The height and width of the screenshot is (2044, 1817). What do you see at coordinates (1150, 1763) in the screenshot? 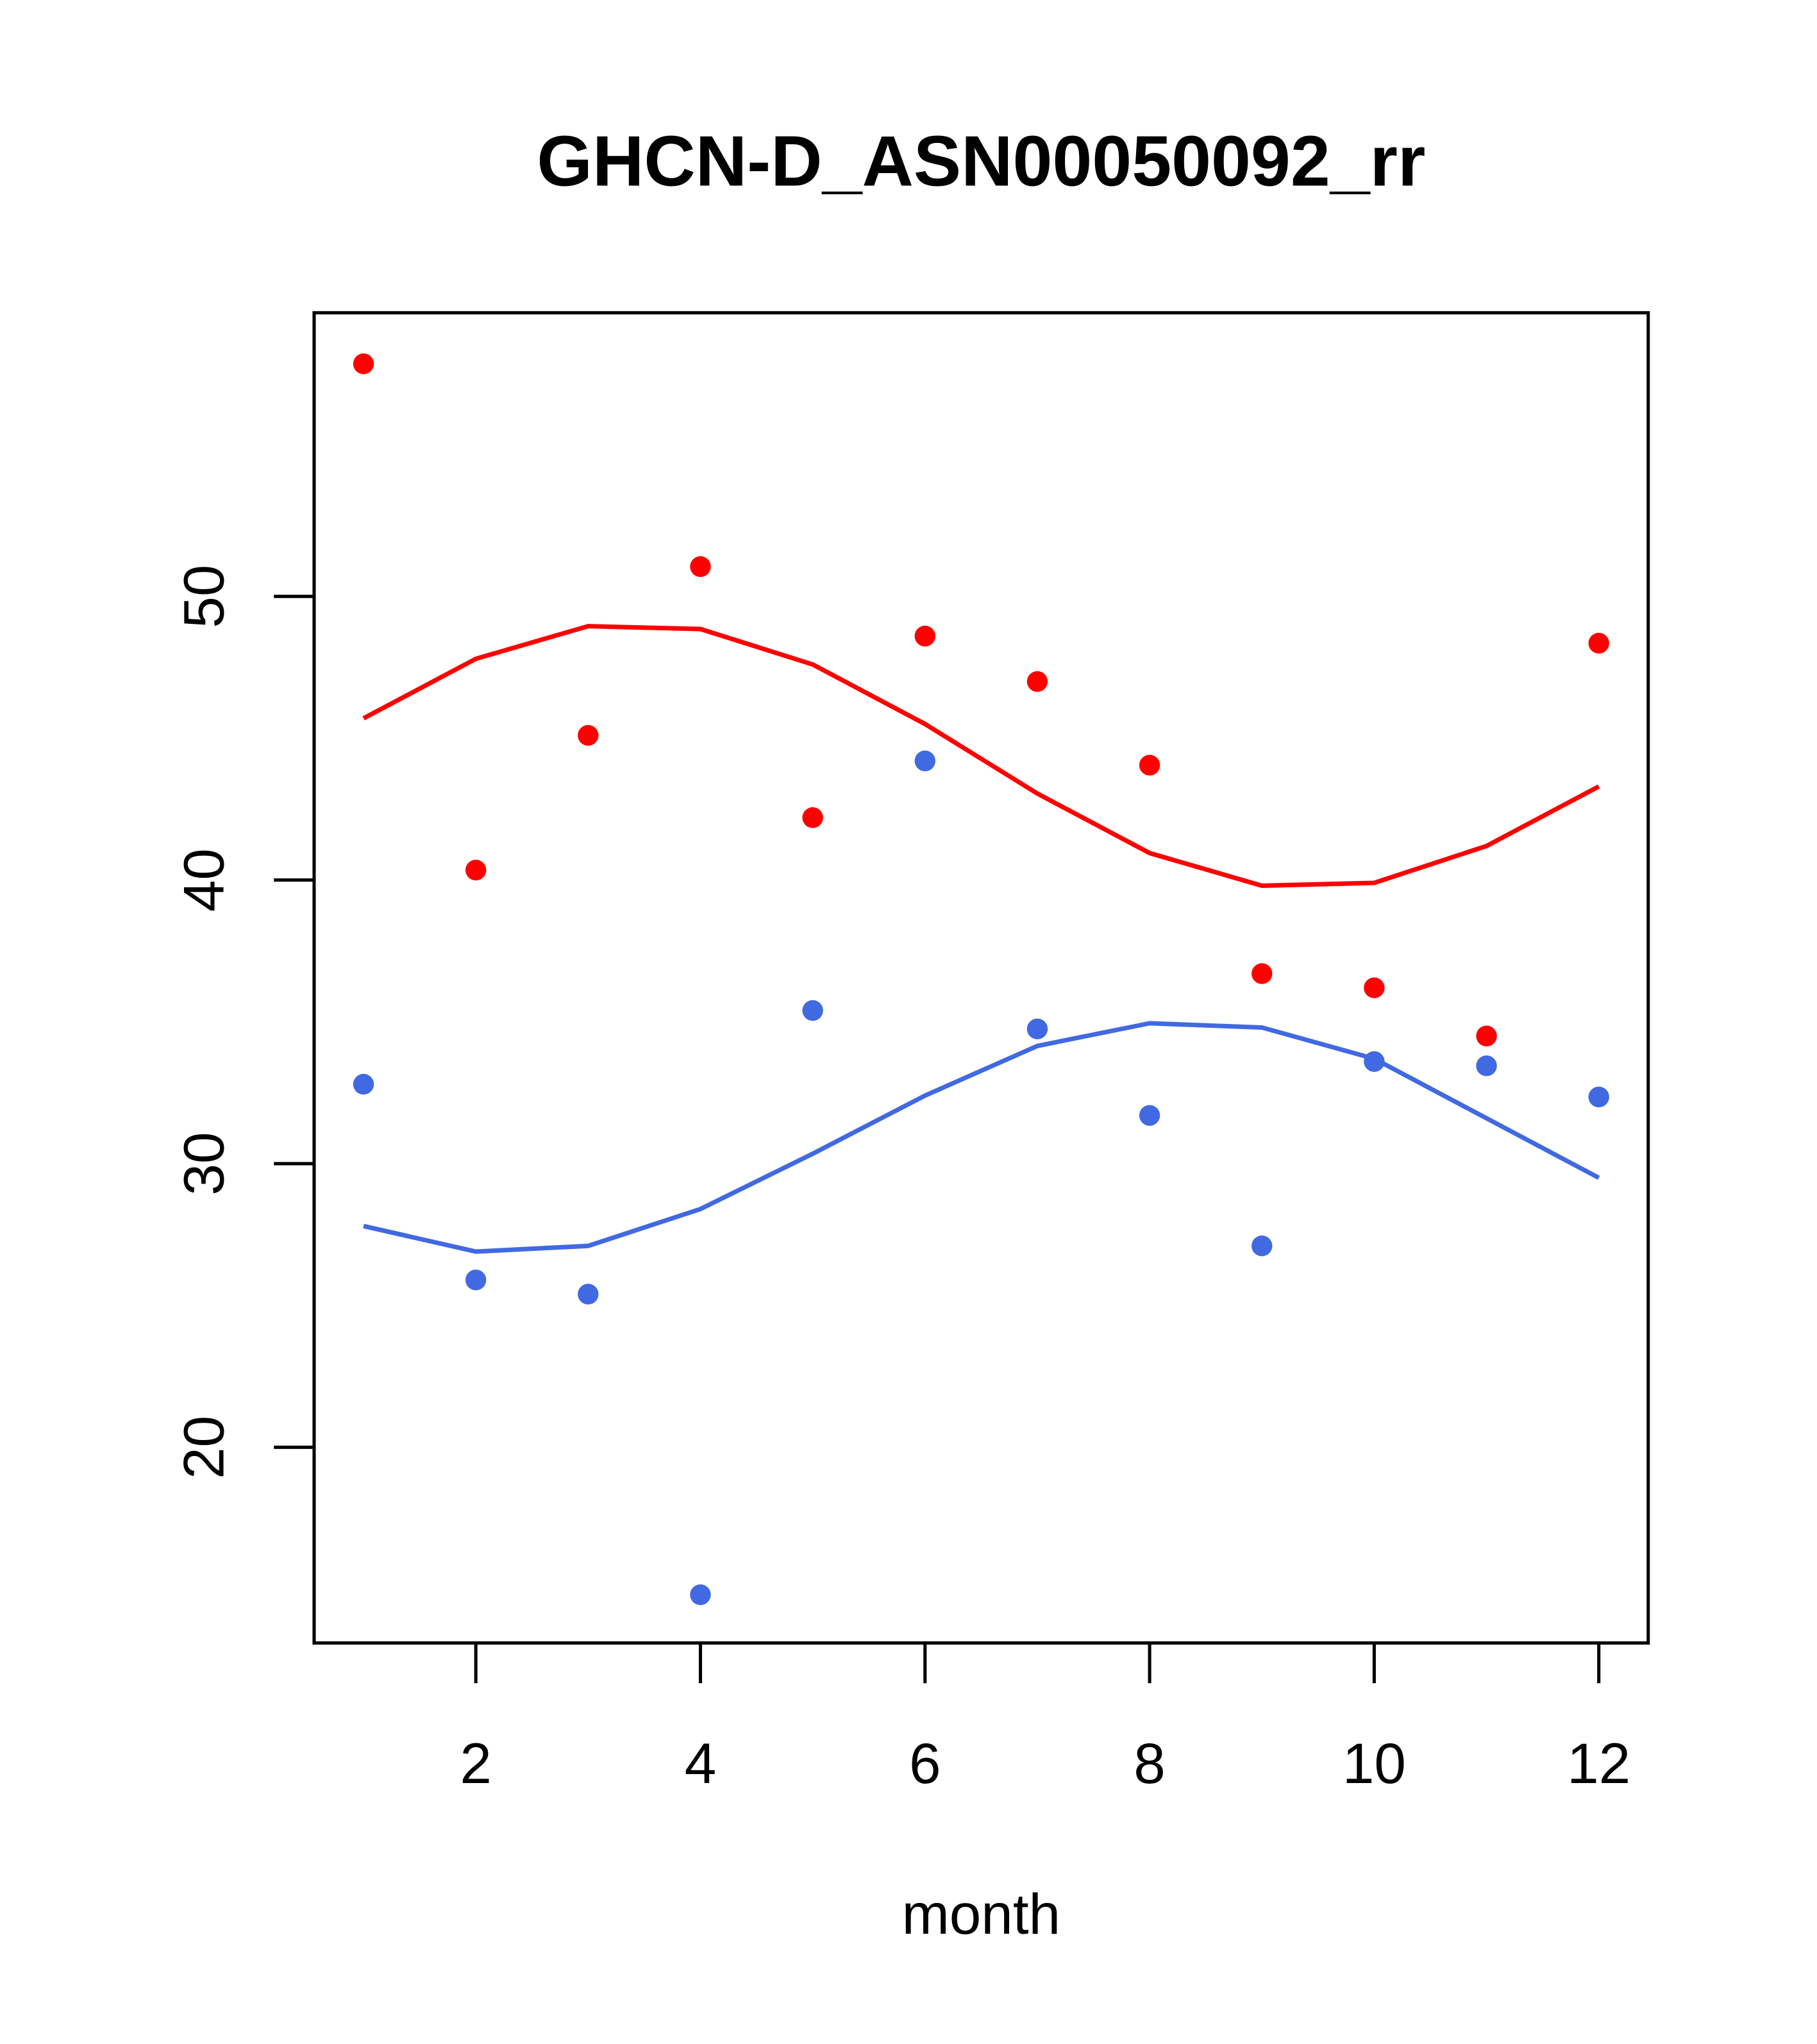
I see `x-tick-label: 8` at bounding box center [1150, 1763].